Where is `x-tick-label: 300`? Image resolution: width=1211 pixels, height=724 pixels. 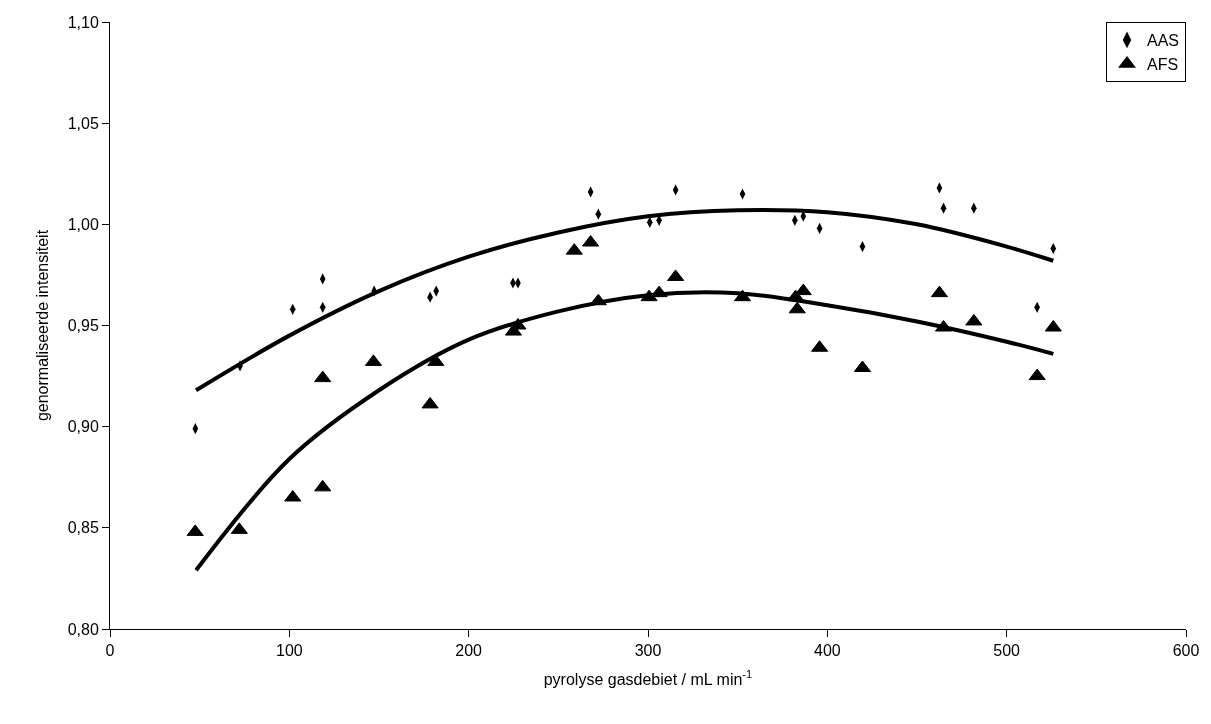 x-tick-label: 300 is located at coordinates (648, 651).